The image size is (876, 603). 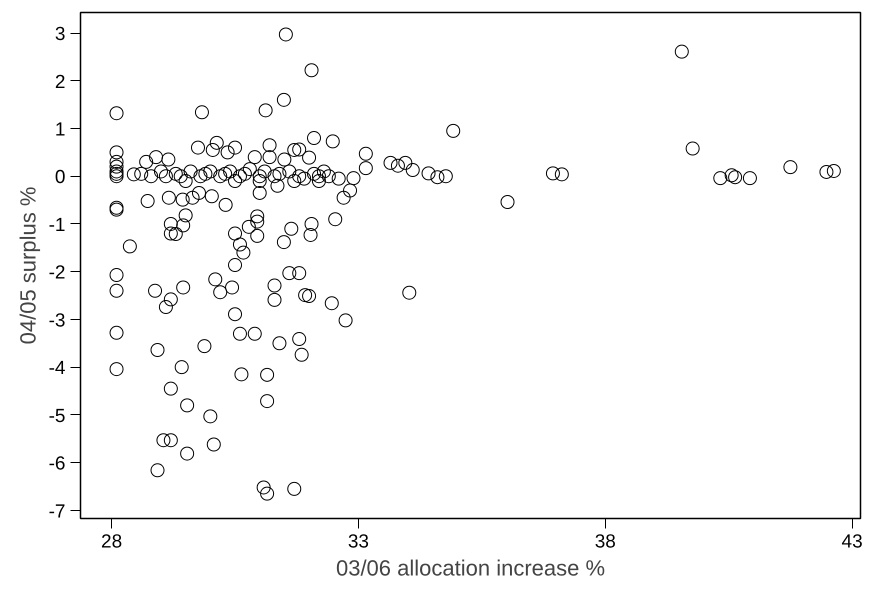 What do you see at coordinates (111, 542) in the screenshot?
I see `x-tick-label: 28` at bounding box center [111, 542].